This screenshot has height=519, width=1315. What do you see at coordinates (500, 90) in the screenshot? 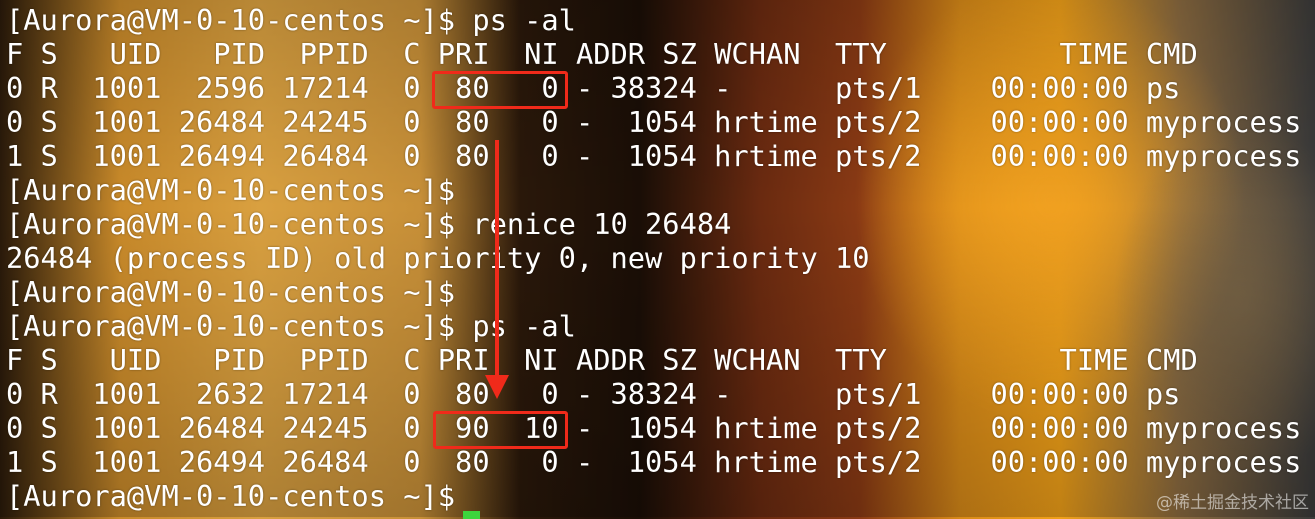
I see `highlight-box-before` at bounding box center [500, 90].